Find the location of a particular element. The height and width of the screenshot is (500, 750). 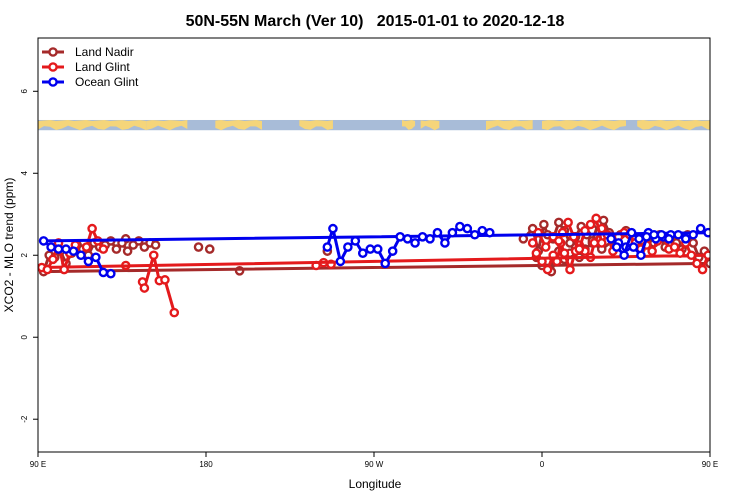

series-ocean-glint is located at coordinates (374, 250).